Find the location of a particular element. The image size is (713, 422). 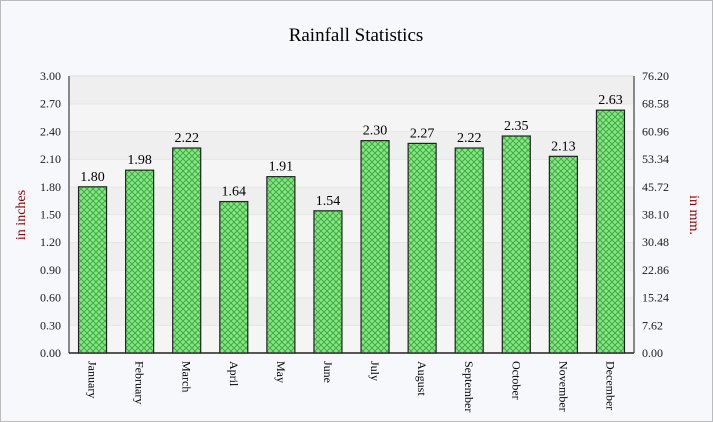

bar-july is located at coordinates (375, 247).